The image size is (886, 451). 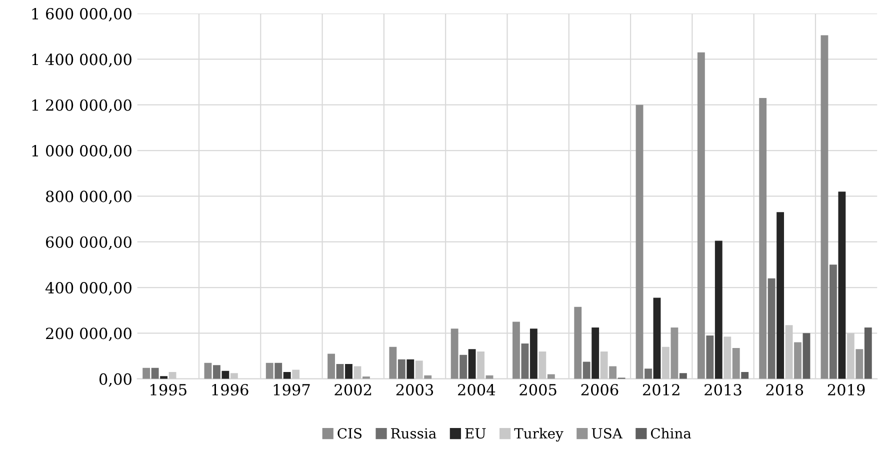 What do you see at coordinates (350, 433) in the screenshot?
I see `legend-label: CIS` at bounding box center [350, 433].